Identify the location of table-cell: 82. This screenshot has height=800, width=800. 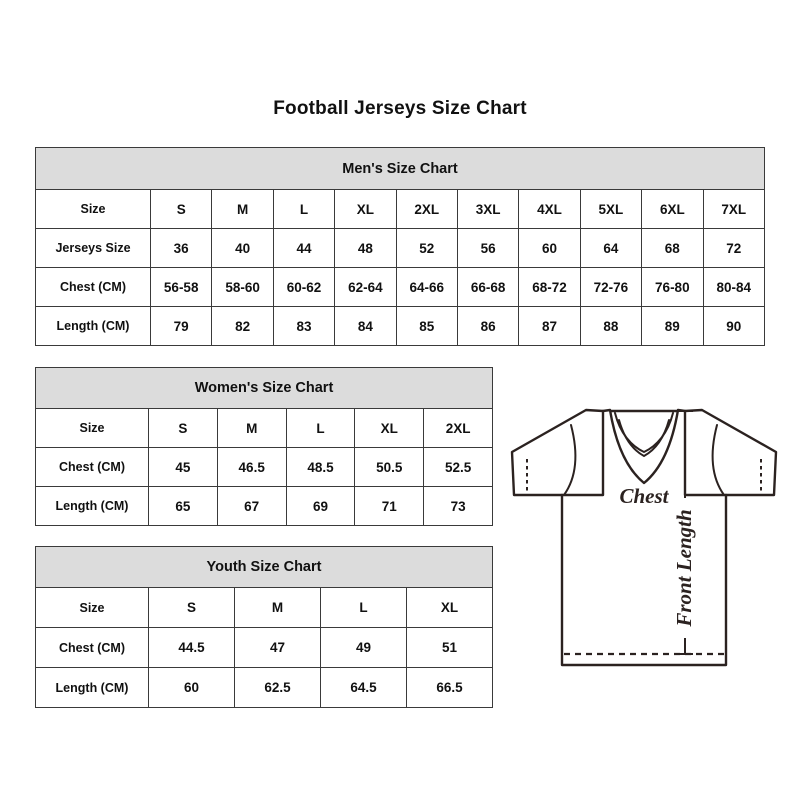
(242, 326).